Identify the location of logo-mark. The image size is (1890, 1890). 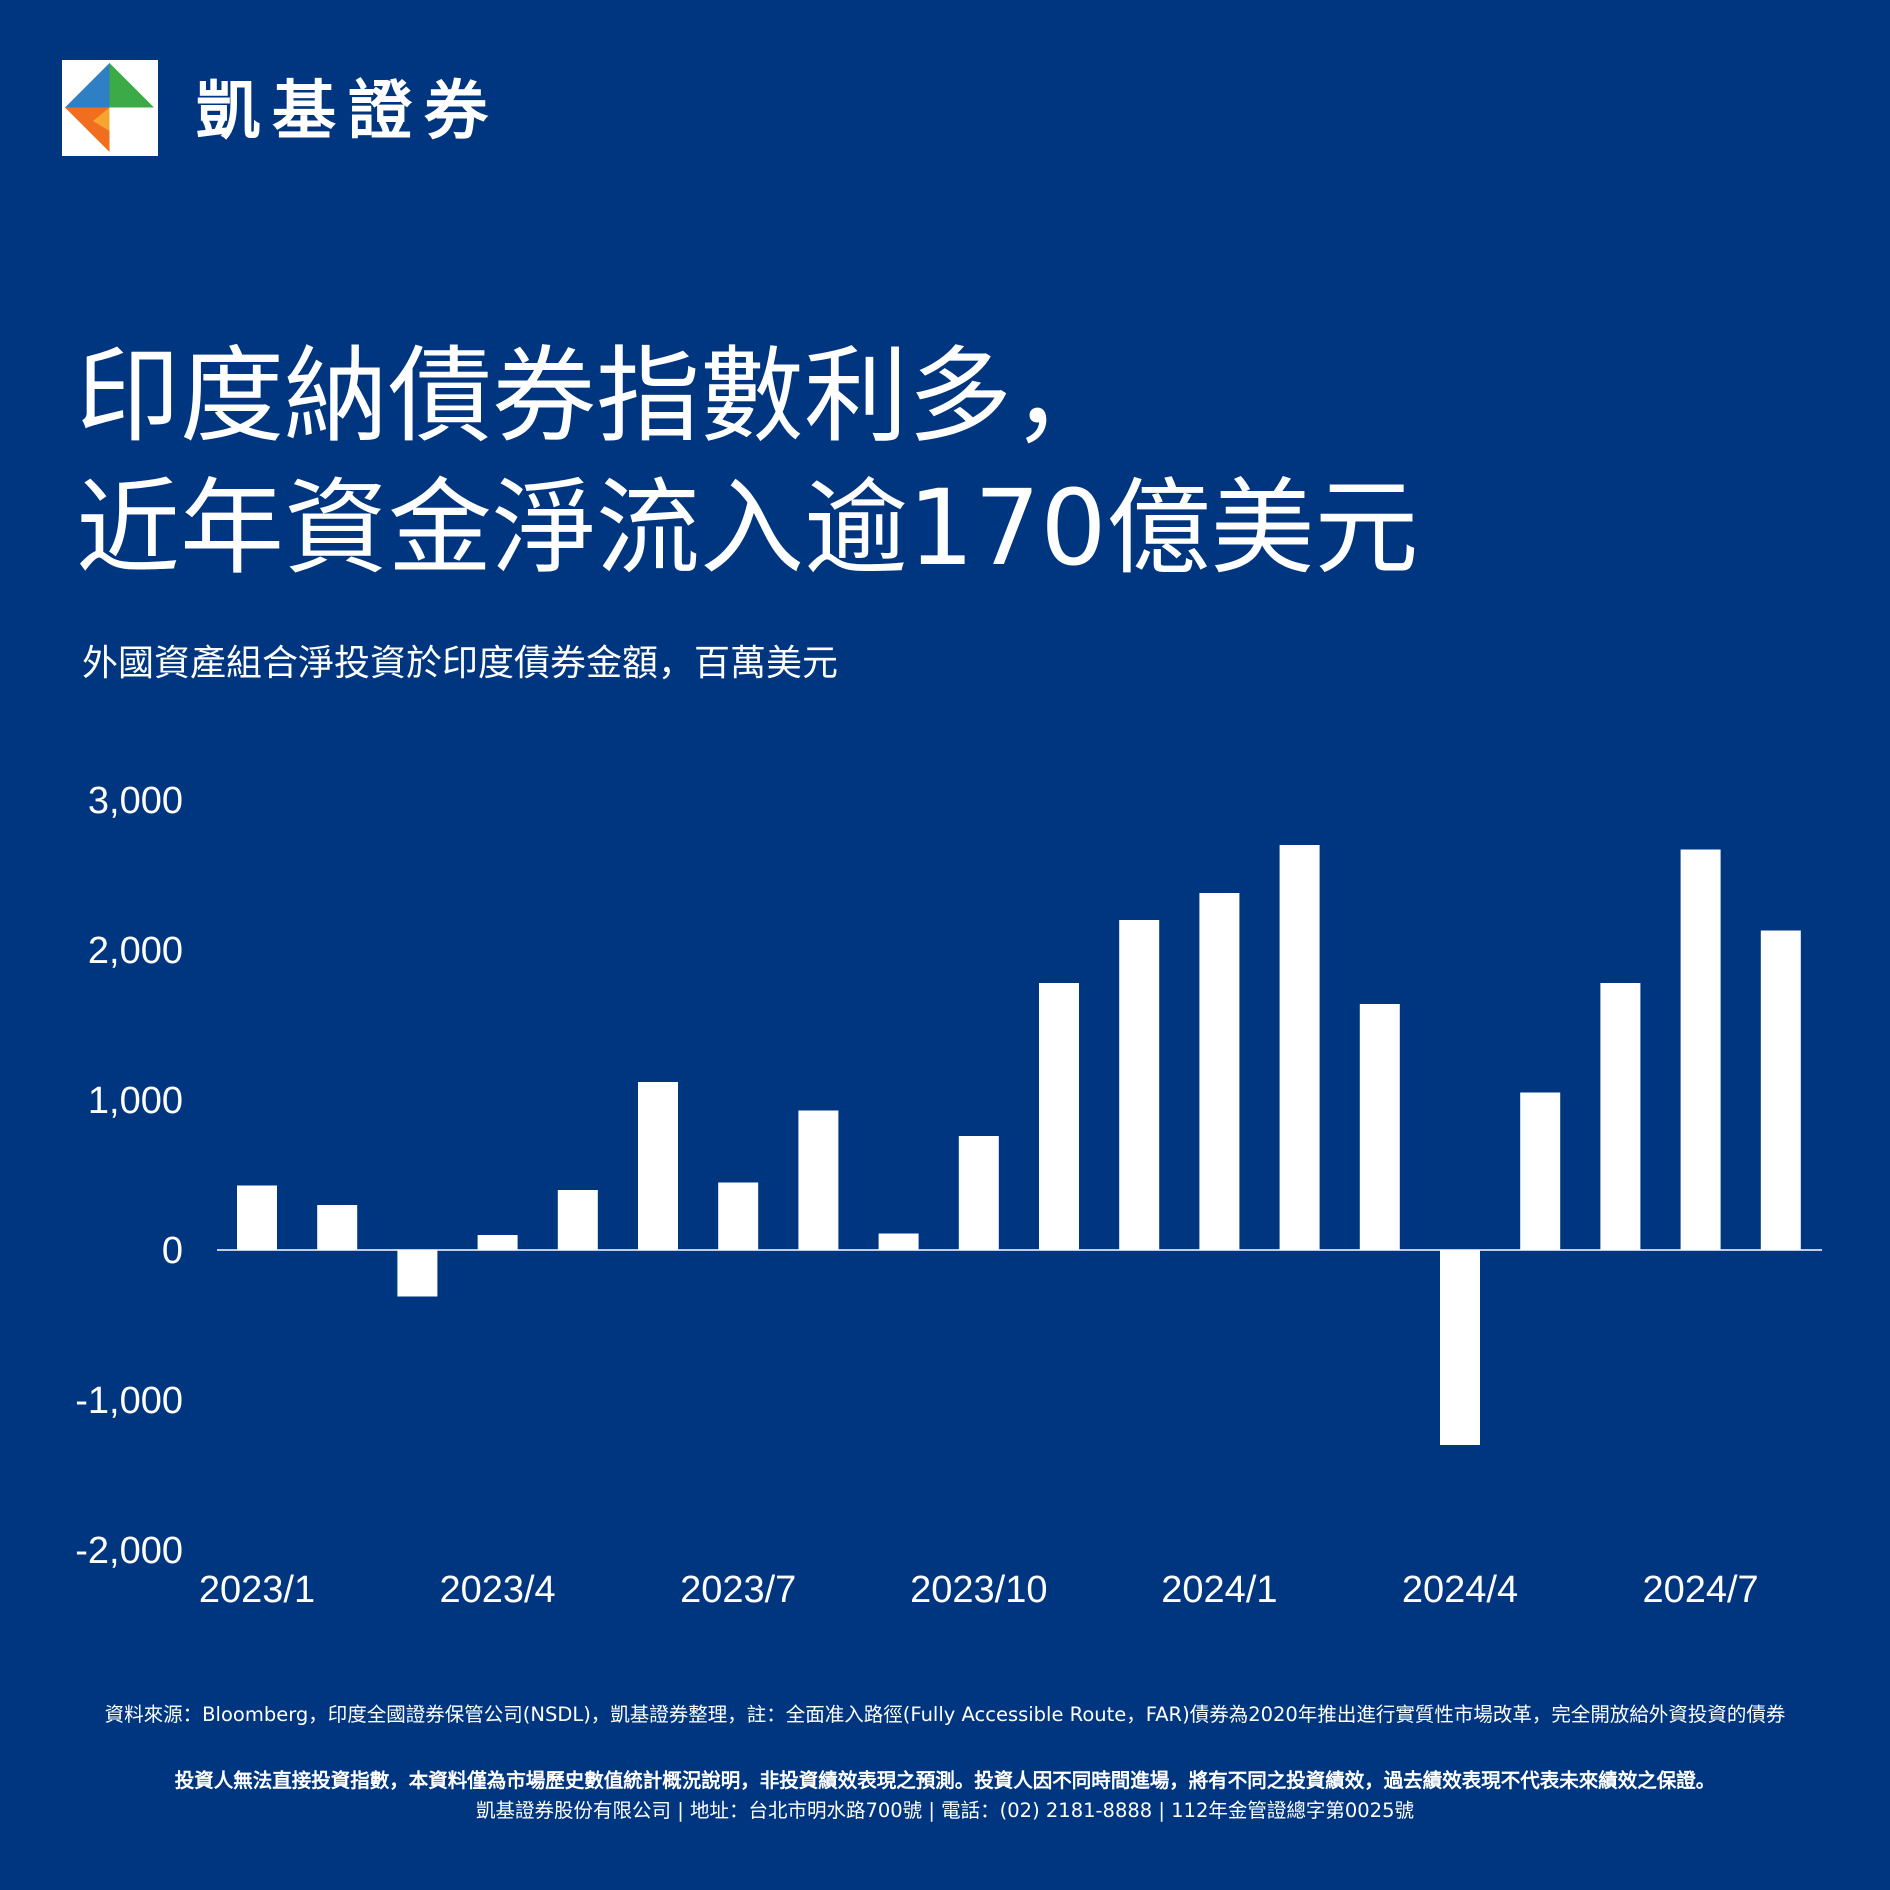
(109, 107).